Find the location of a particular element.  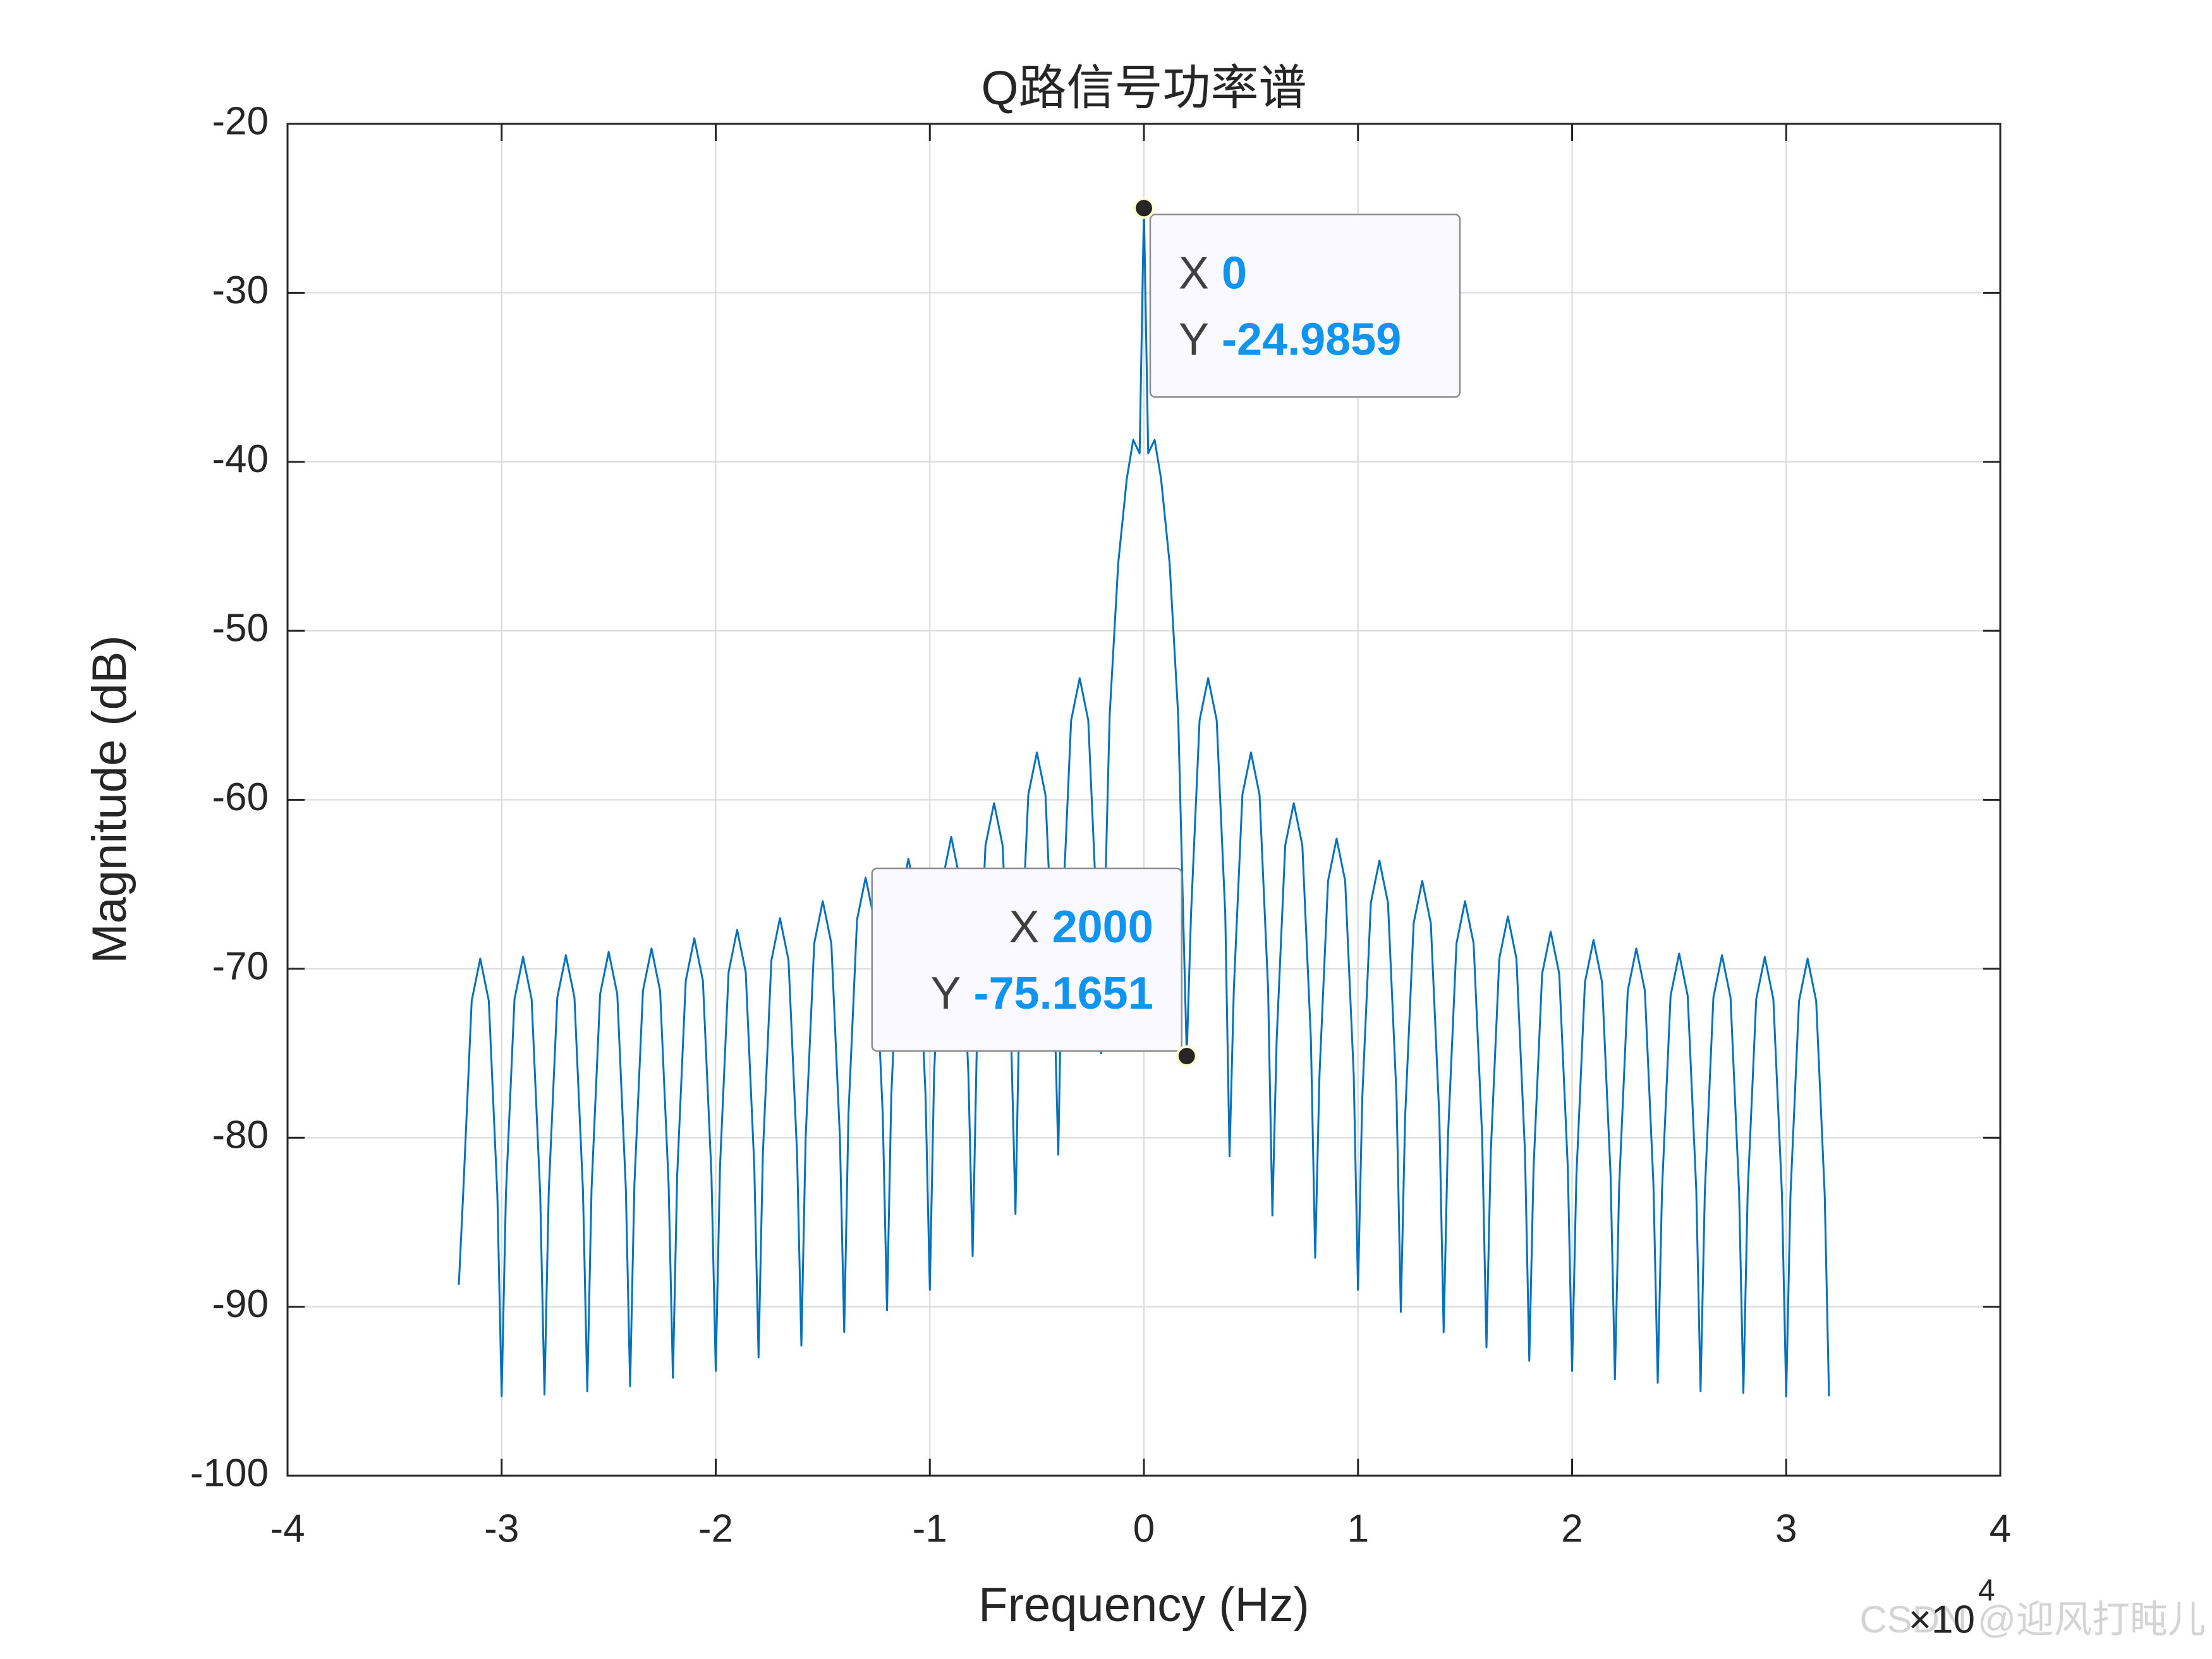

datatip-text: X 2000 is located at coordinates (1081, 927).